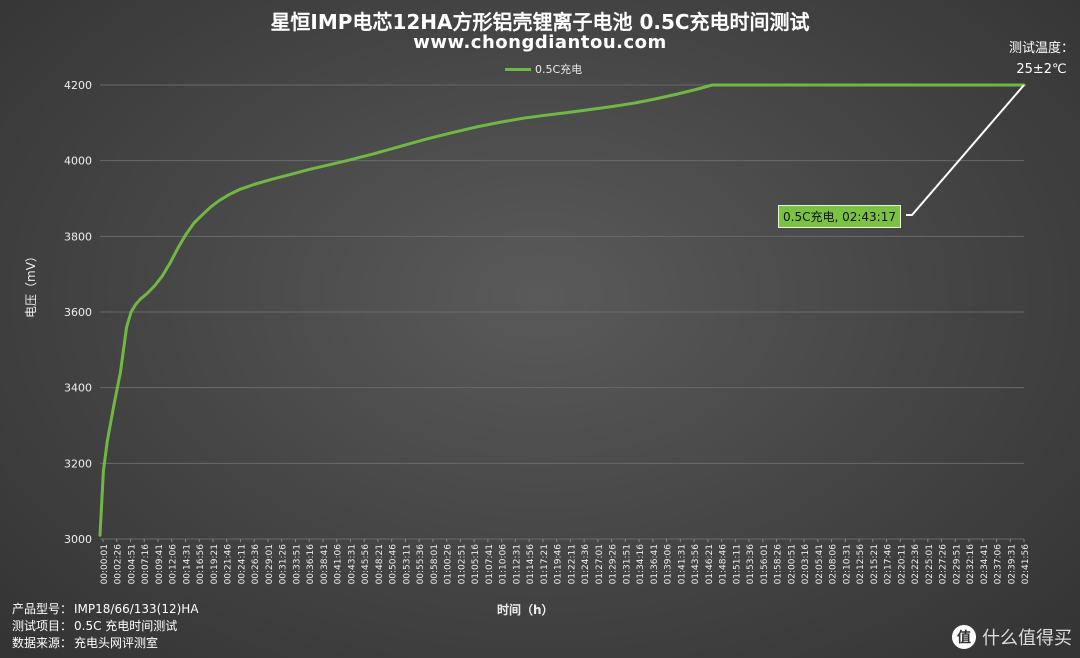 The width and height of the screenshot is (1080, 658). What do you see at coordinates (839, 216) in the screenshot?
I see `annotation-label: 0.5C充电, 02:43:17` at bounding box center [839, 216].